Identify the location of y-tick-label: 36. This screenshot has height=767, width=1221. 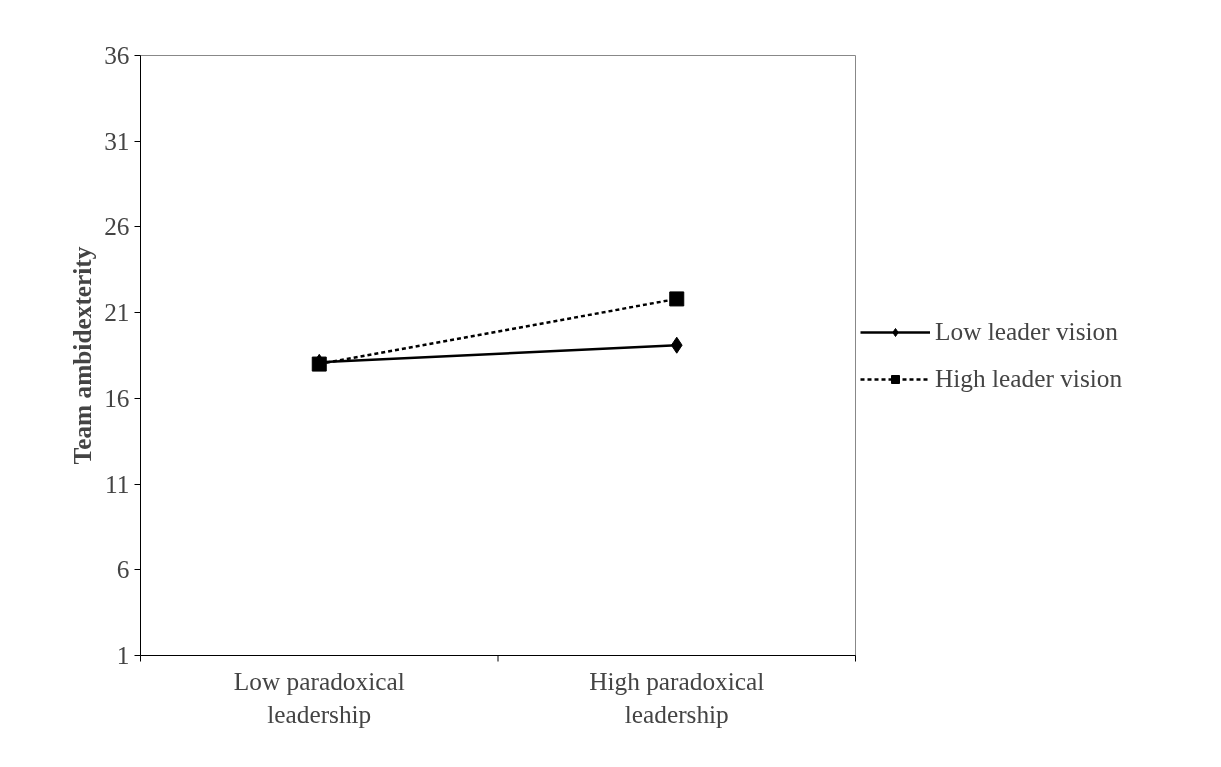
(117, 55).